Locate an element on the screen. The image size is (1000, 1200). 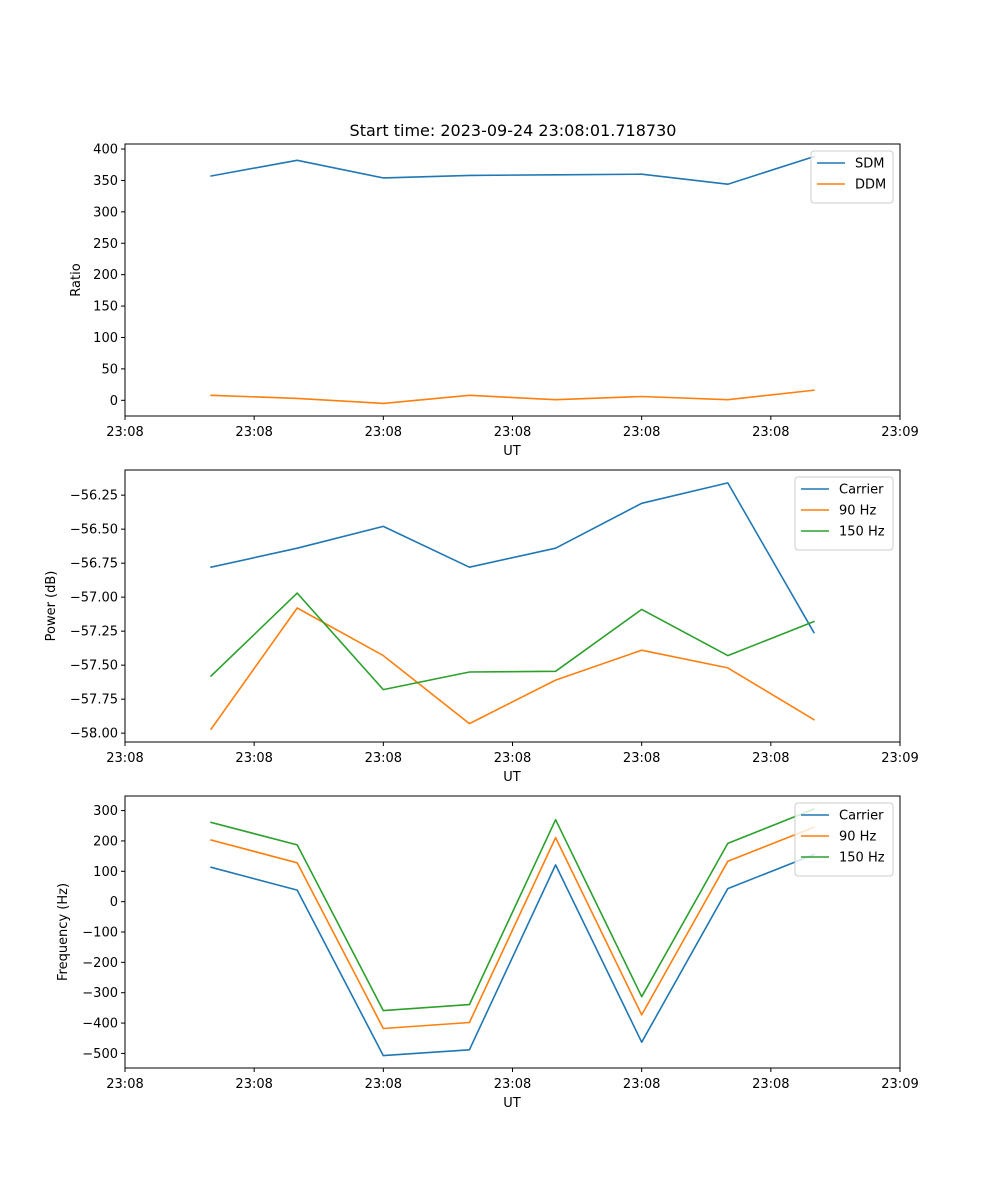
x-ticks-ratio: 23:08 23:08 23:08 23:08 23:08 23:08 23:09 is located at coordinates (512, 428).